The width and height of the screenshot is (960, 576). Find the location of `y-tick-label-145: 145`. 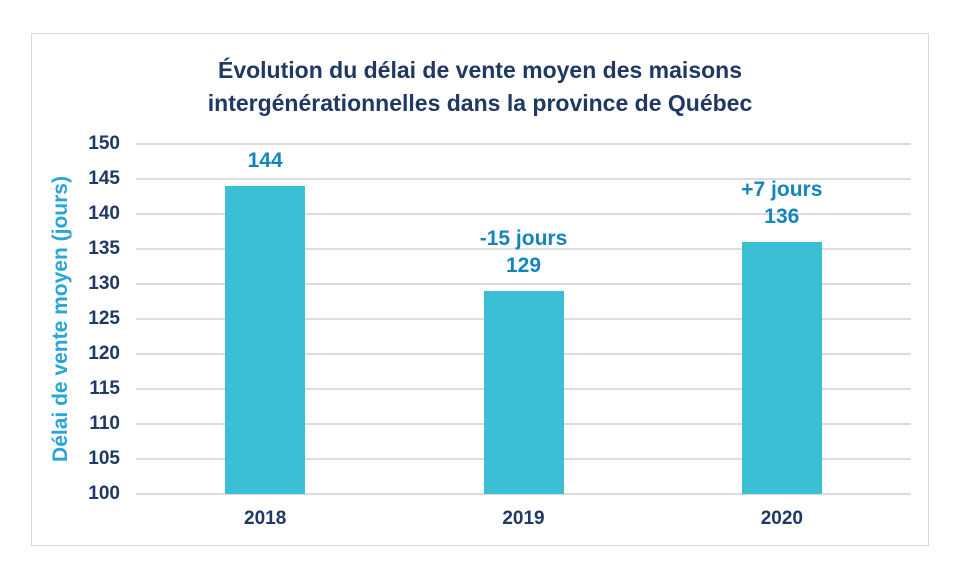

y-tick-label-145: 145 is located at coordinates (104, 178).